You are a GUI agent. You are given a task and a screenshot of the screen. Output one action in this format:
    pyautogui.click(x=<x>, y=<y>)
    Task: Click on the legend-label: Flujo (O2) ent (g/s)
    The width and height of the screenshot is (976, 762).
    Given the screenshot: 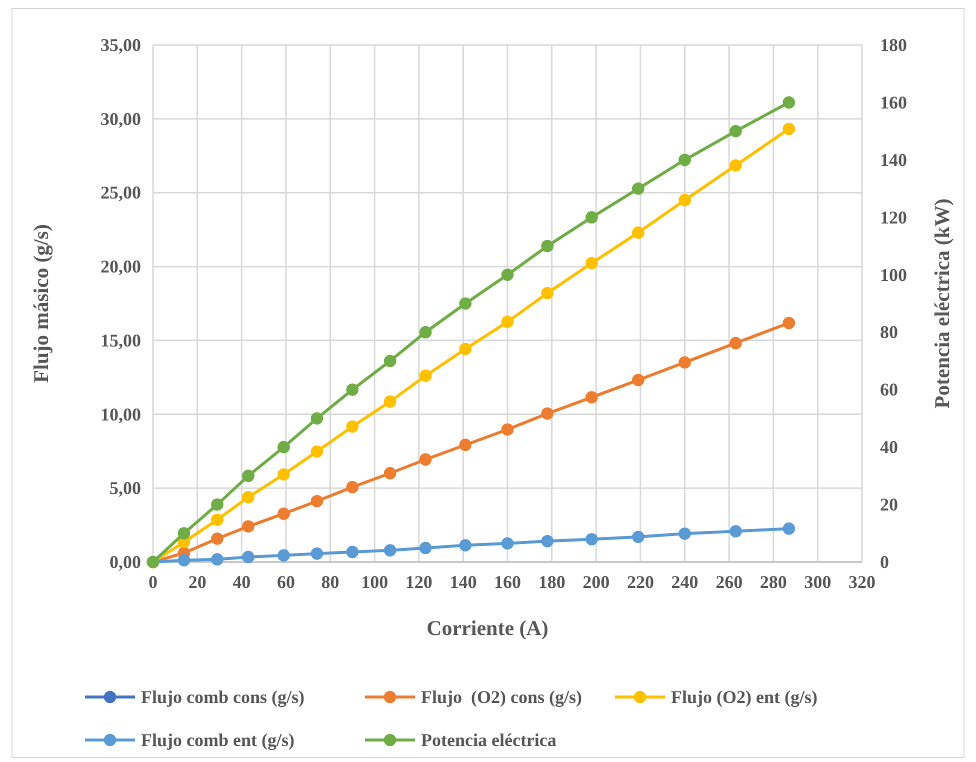 What is the action you would take?
    pyautogui.click(x=744, y=697)
    